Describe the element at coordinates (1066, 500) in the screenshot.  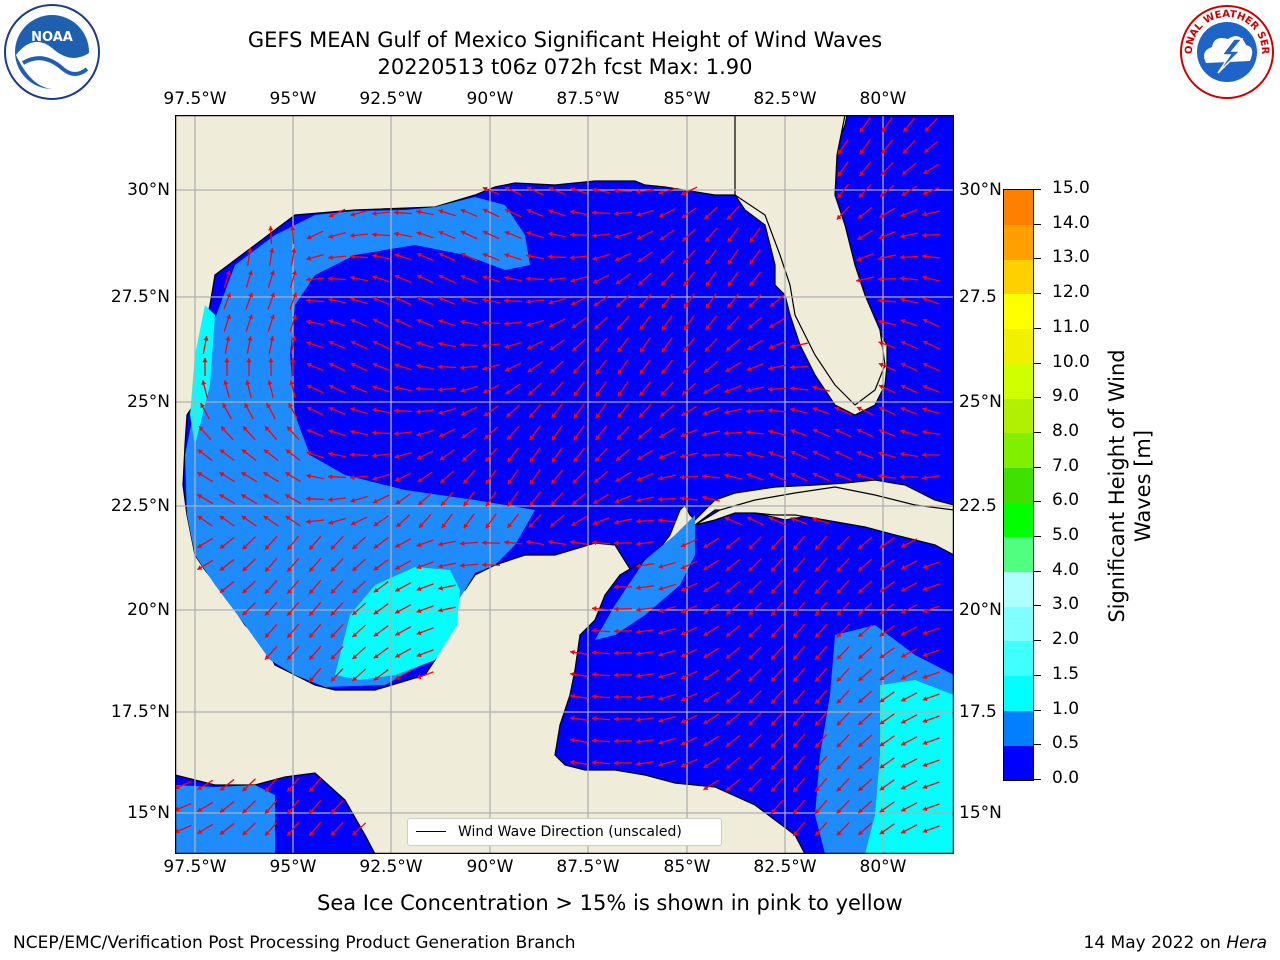
I see `colorbar-tick-label: 6.0` at that location.